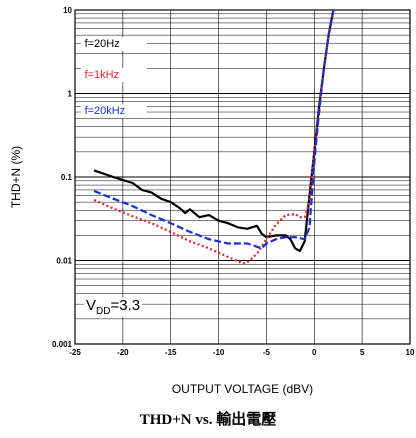 This screenshot has width=416, height=438. What do you see at coordinates (362, 352) in the screenshot?
I see `x-tick-label: 5` at bounding box center [362, 352].